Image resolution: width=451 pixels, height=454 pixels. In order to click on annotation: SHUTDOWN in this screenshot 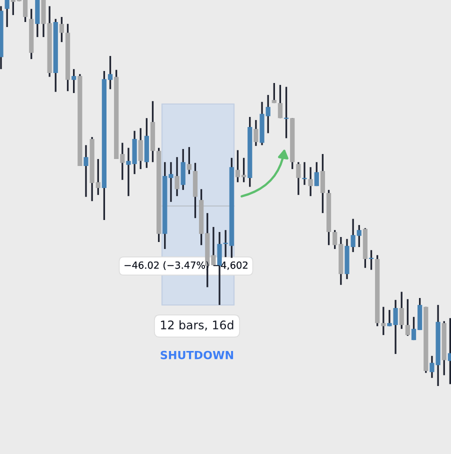, I will do `click(197, 355)`.